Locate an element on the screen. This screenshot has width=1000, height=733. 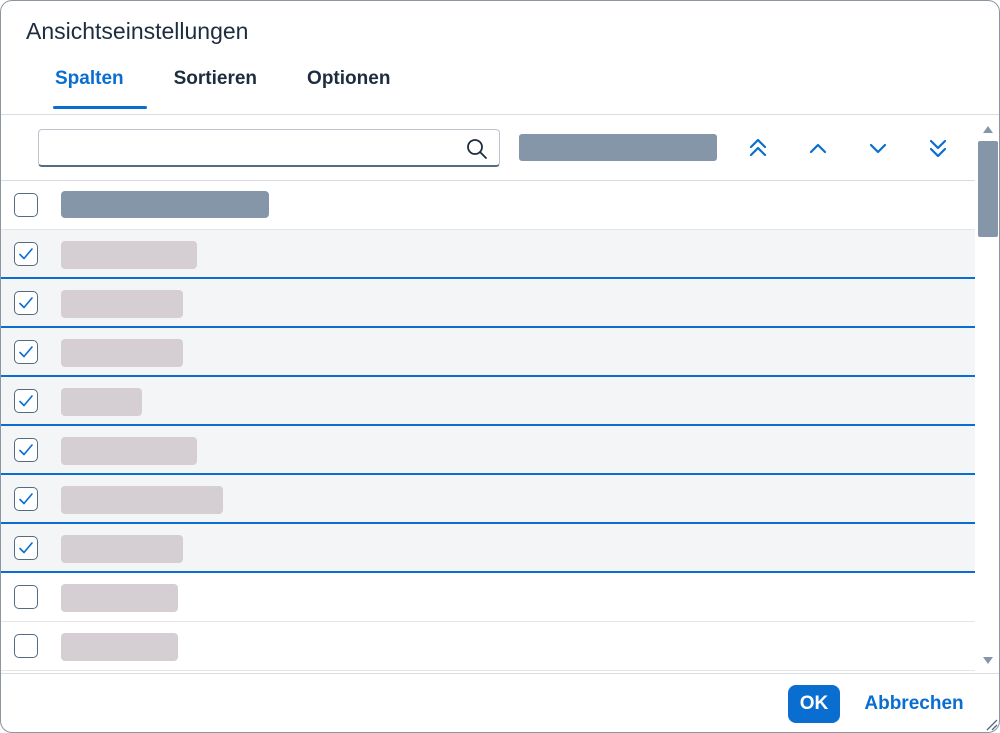
search-icon is located at coordinates (477, 149).